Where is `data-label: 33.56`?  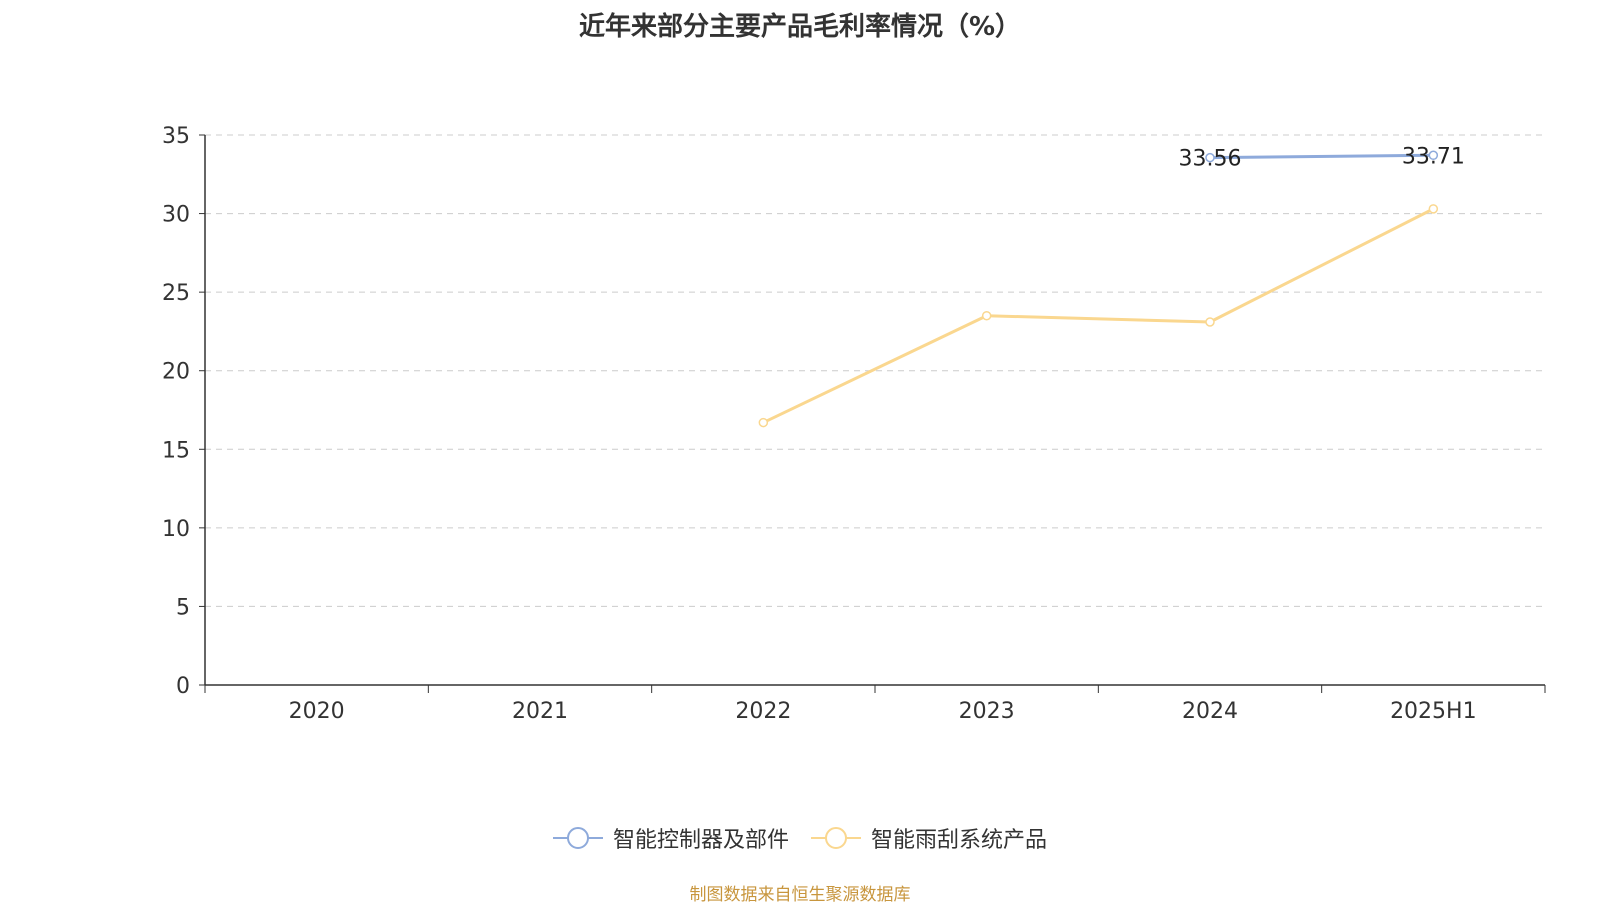 data-label: 33.56 is located at coordinates (1210, 159).